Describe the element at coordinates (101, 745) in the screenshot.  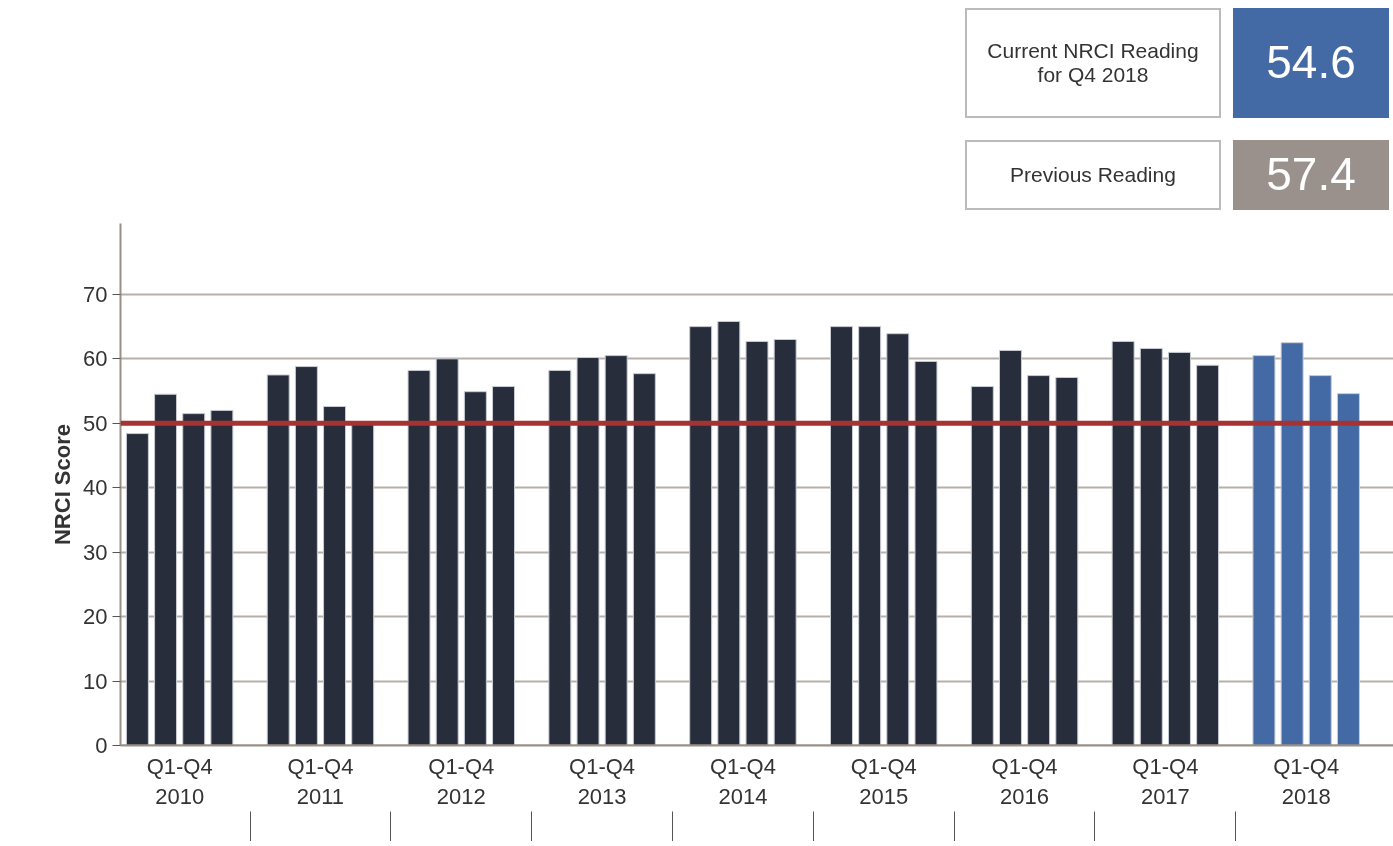
I see `y-tick-label: 0` at that location.